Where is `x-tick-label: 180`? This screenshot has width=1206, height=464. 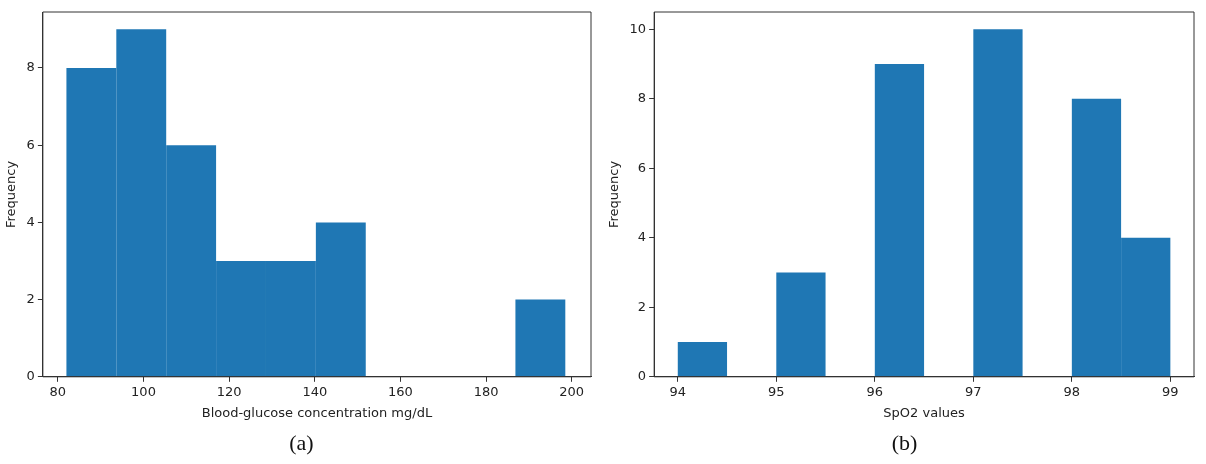
x-tick-label: 180 is located at coordinates (486, 391).